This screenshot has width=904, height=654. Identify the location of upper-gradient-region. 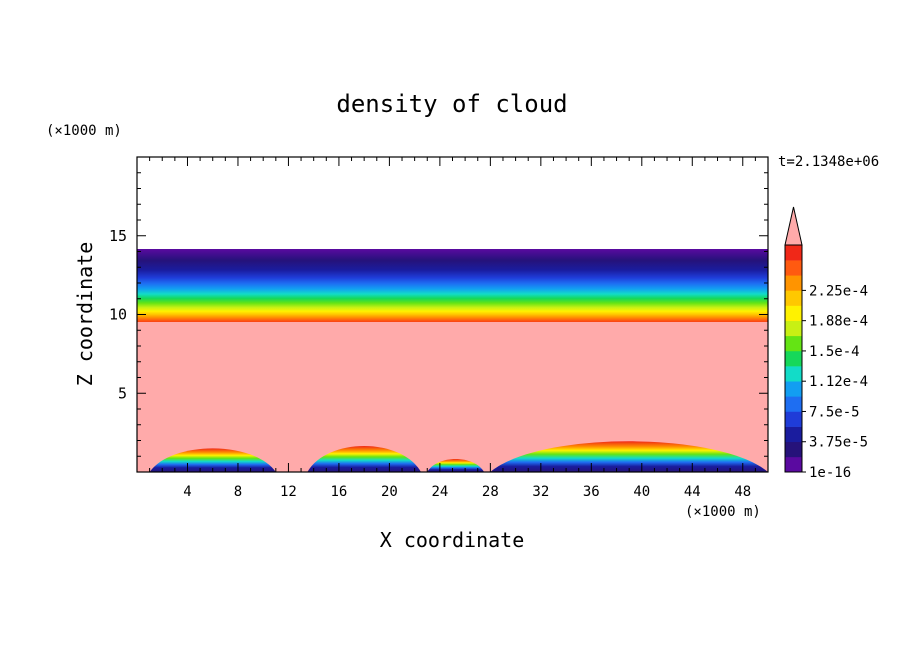
(452, 286).